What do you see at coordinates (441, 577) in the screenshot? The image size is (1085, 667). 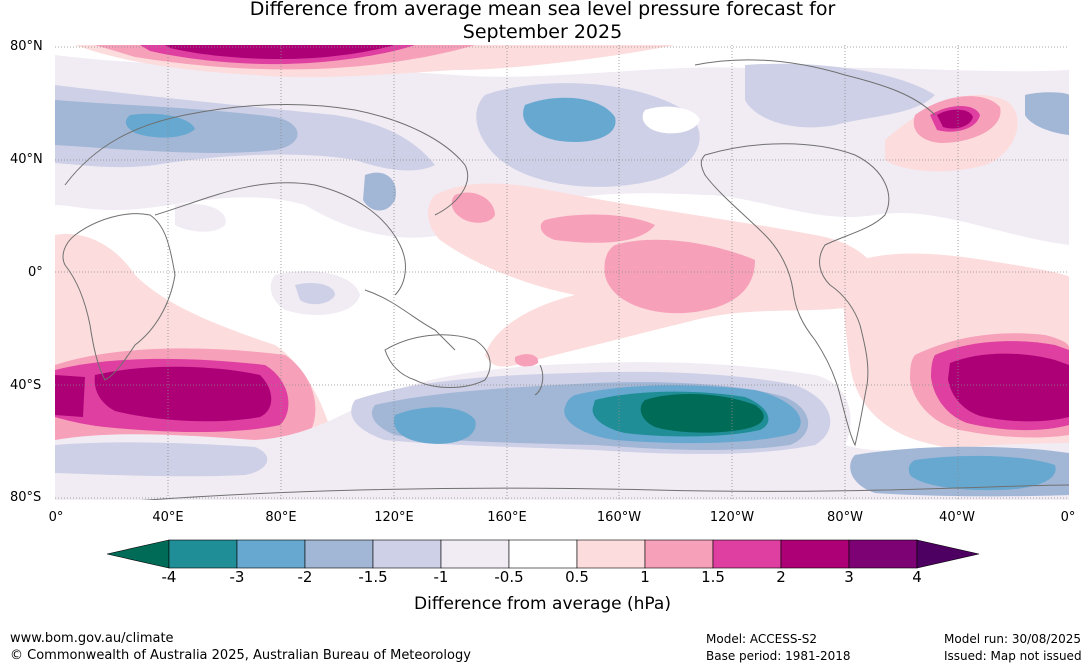 I see `colorbar-tick: -1` at bounding box center [441, 577].